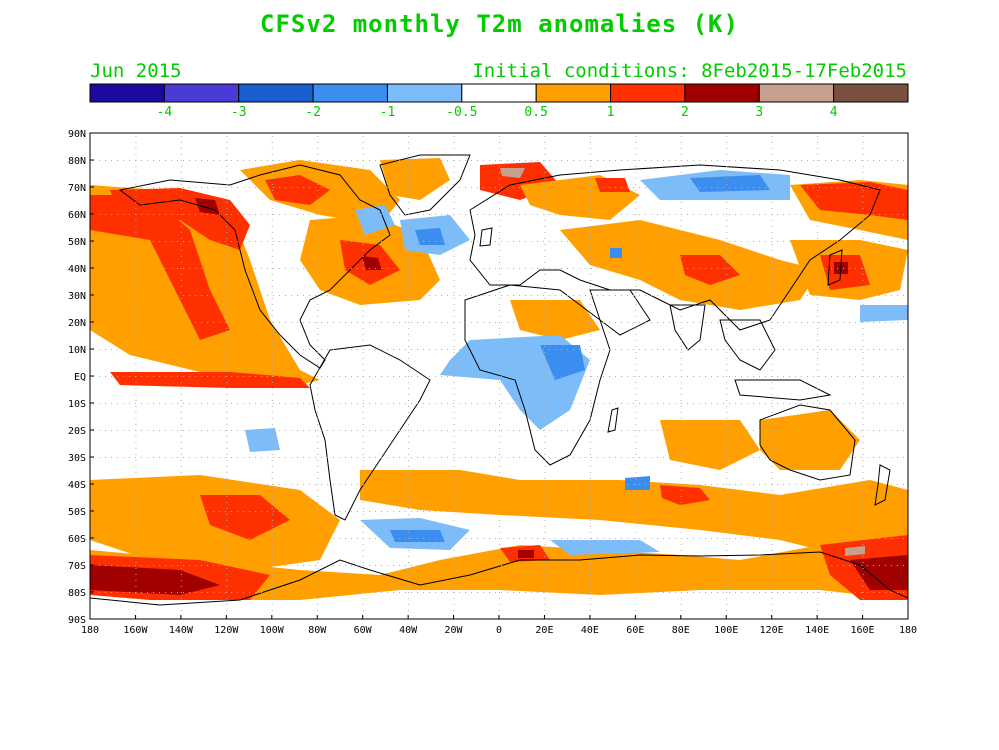  What do you see at coordinates (616, 253) in the screenshot?
I see `anom-cent-asia-blue` at bounding box center [616, 253].